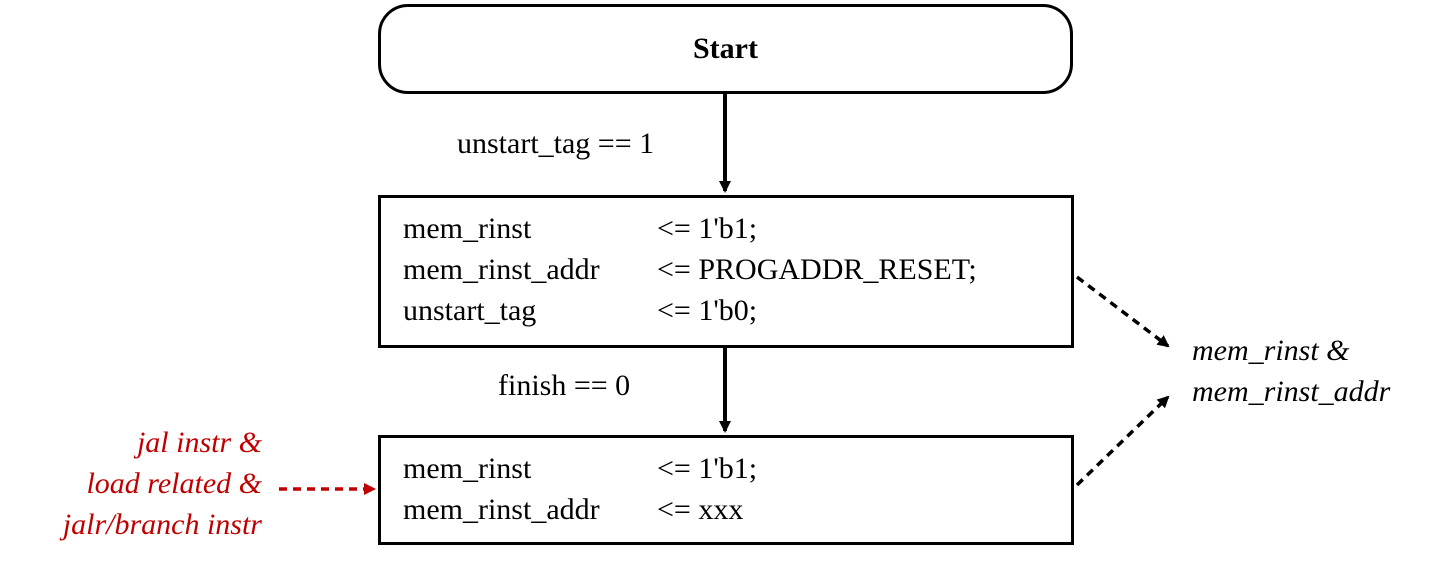  Describe the element at coordinates (1271, 350) in the screenshot. I see `note-line: mem_rinst &` at that location.